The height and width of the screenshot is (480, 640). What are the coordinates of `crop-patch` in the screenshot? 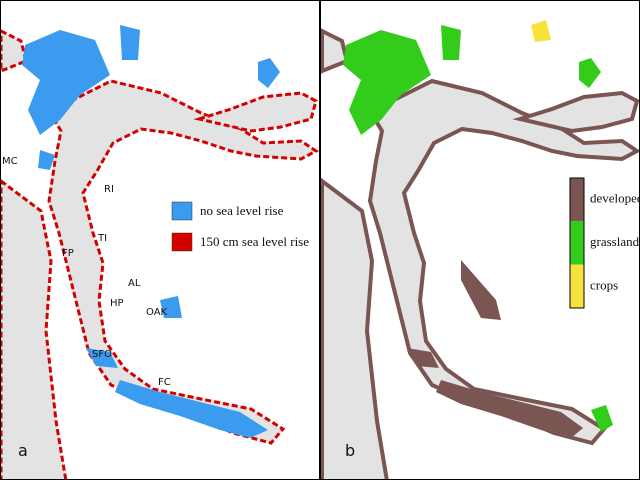 It's located at (541, 31).